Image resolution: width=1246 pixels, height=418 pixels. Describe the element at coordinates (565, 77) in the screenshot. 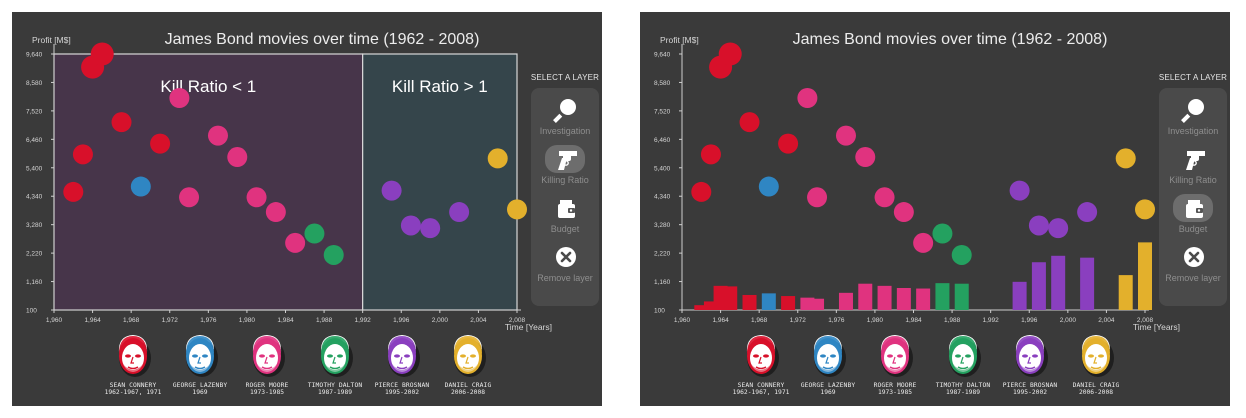

I see `layer-menu-title: SELECT A LAYER` at that location.